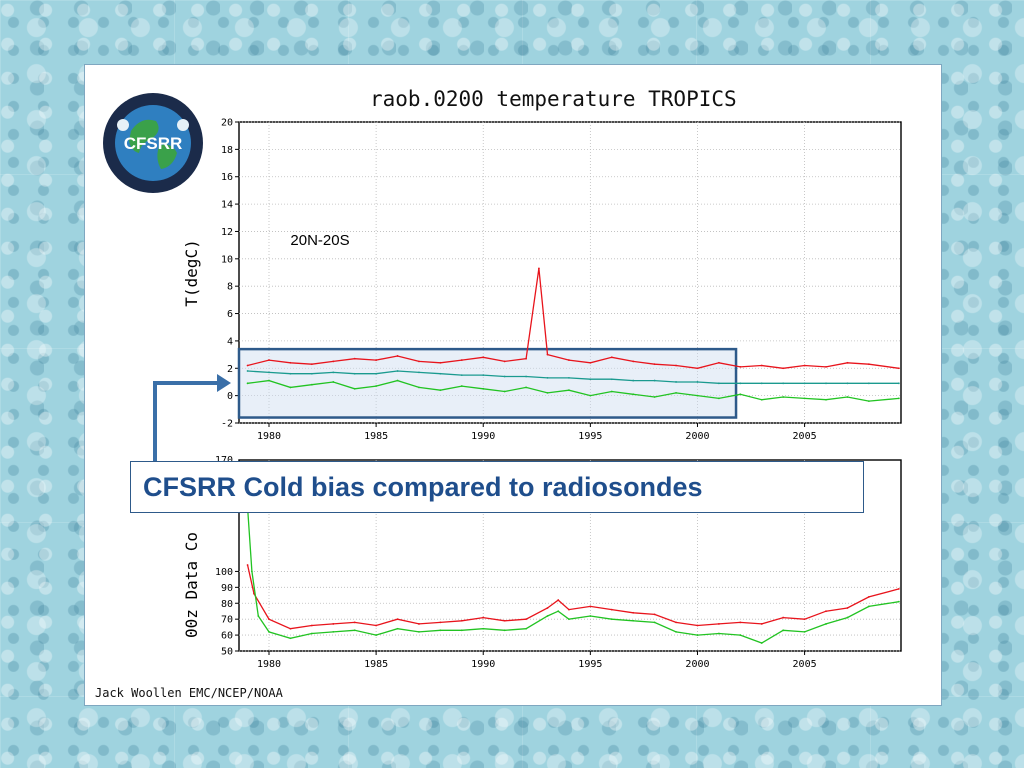 The image size is (1024, 768). Describe the element at coordinates (191, 272) in the screenshot. I see `y-axis-label: T(degC)` at that location.